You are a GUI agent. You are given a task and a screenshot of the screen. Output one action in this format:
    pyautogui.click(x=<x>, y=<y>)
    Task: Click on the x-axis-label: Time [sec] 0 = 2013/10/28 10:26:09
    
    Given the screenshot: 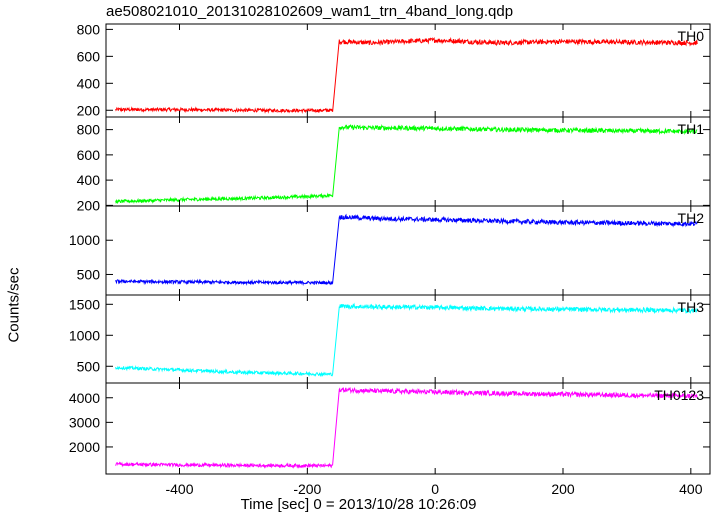 What is the action you would take?
    pyautogui.click(x=358, y=504)
    